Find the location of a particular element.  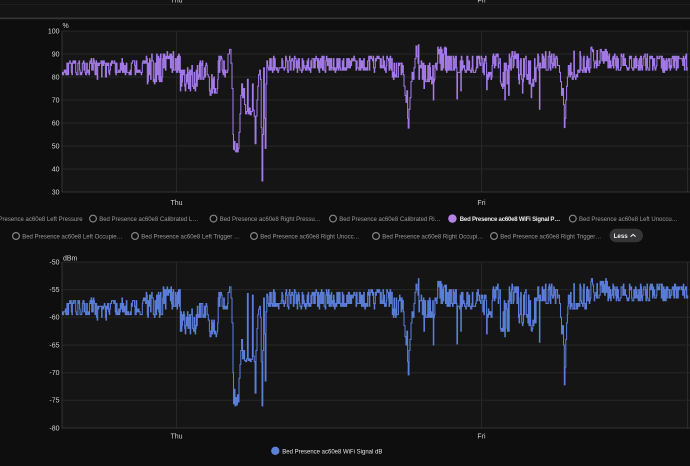

svg-text: 50 is located at coordinates (56, 146).